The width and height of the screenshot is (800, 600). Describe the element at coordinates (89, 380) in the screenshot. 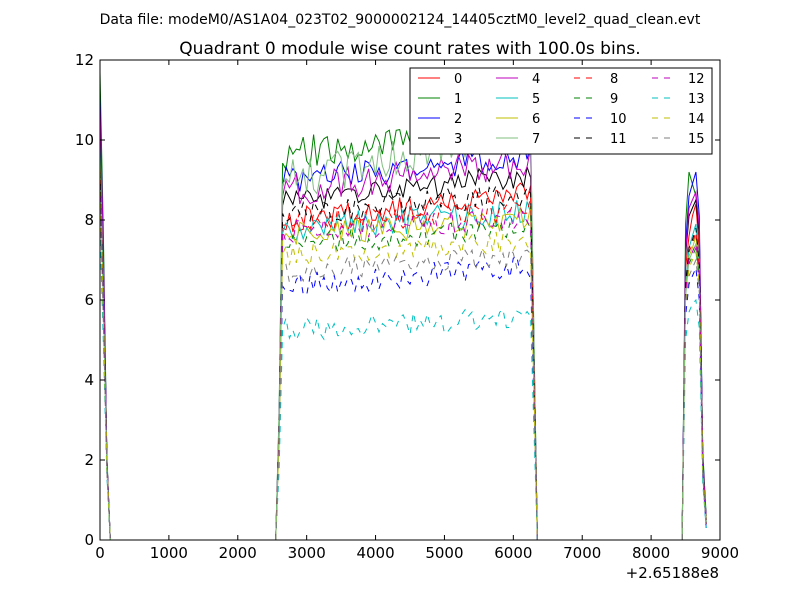

I see `y-tick-label: 4` at that location.